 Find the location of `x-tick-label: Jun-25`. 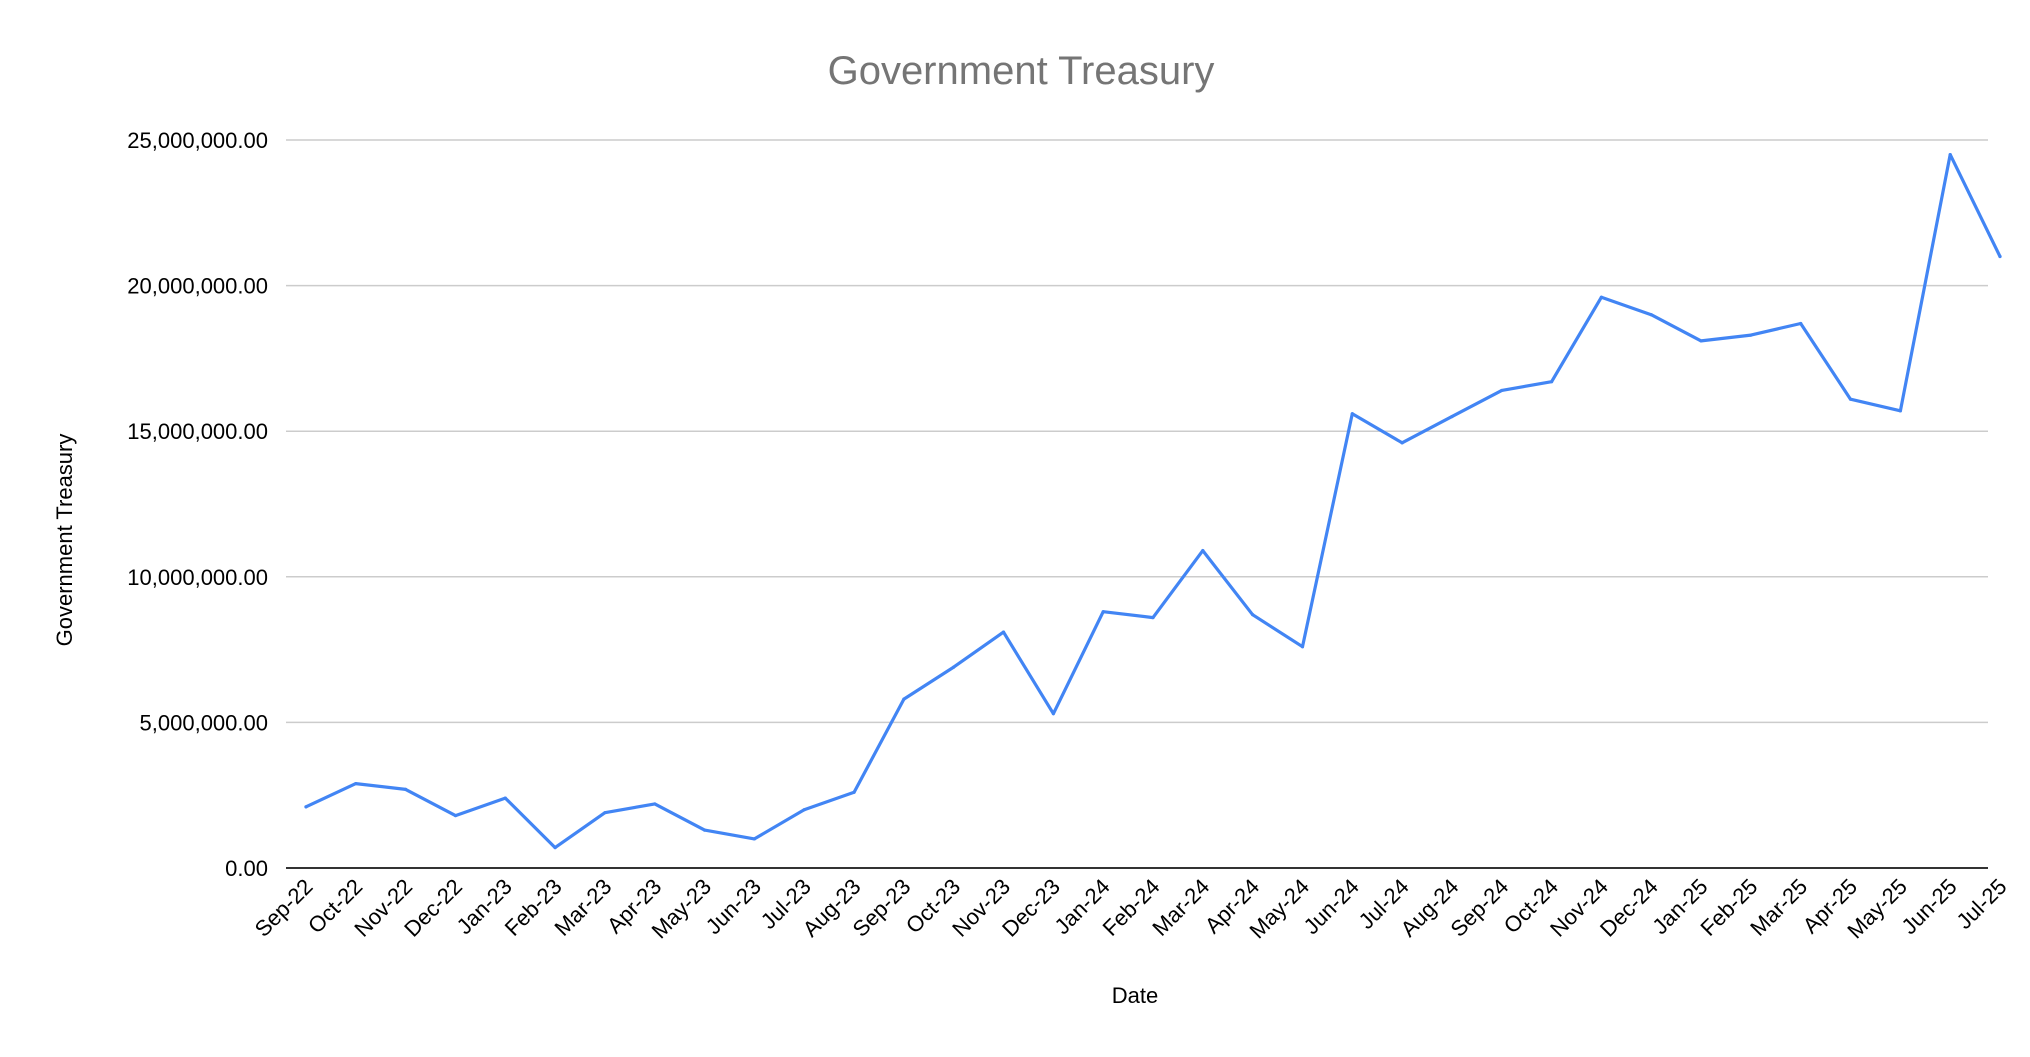

x-tick-label: Jun-25 is located at coordinates (1928, 906).